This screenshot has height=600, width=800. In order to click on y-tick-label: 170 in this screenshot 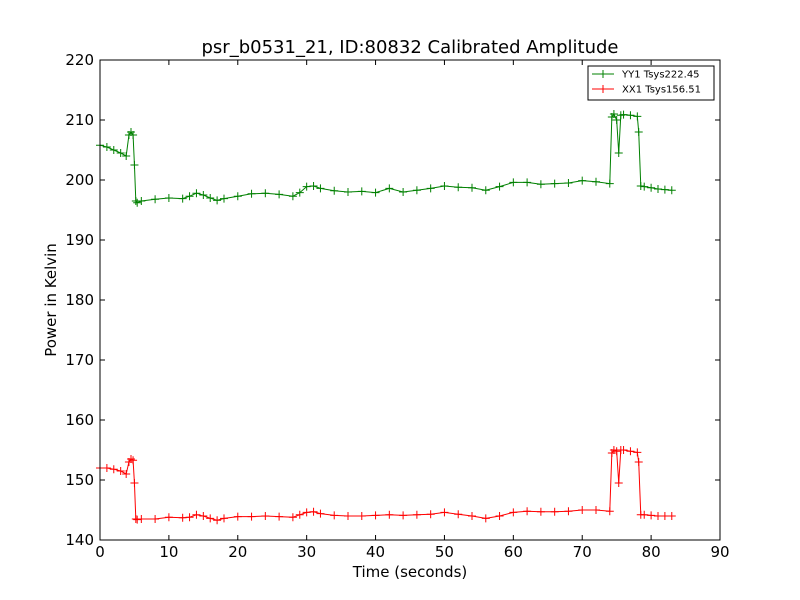, I will do `click(79, 360)`.